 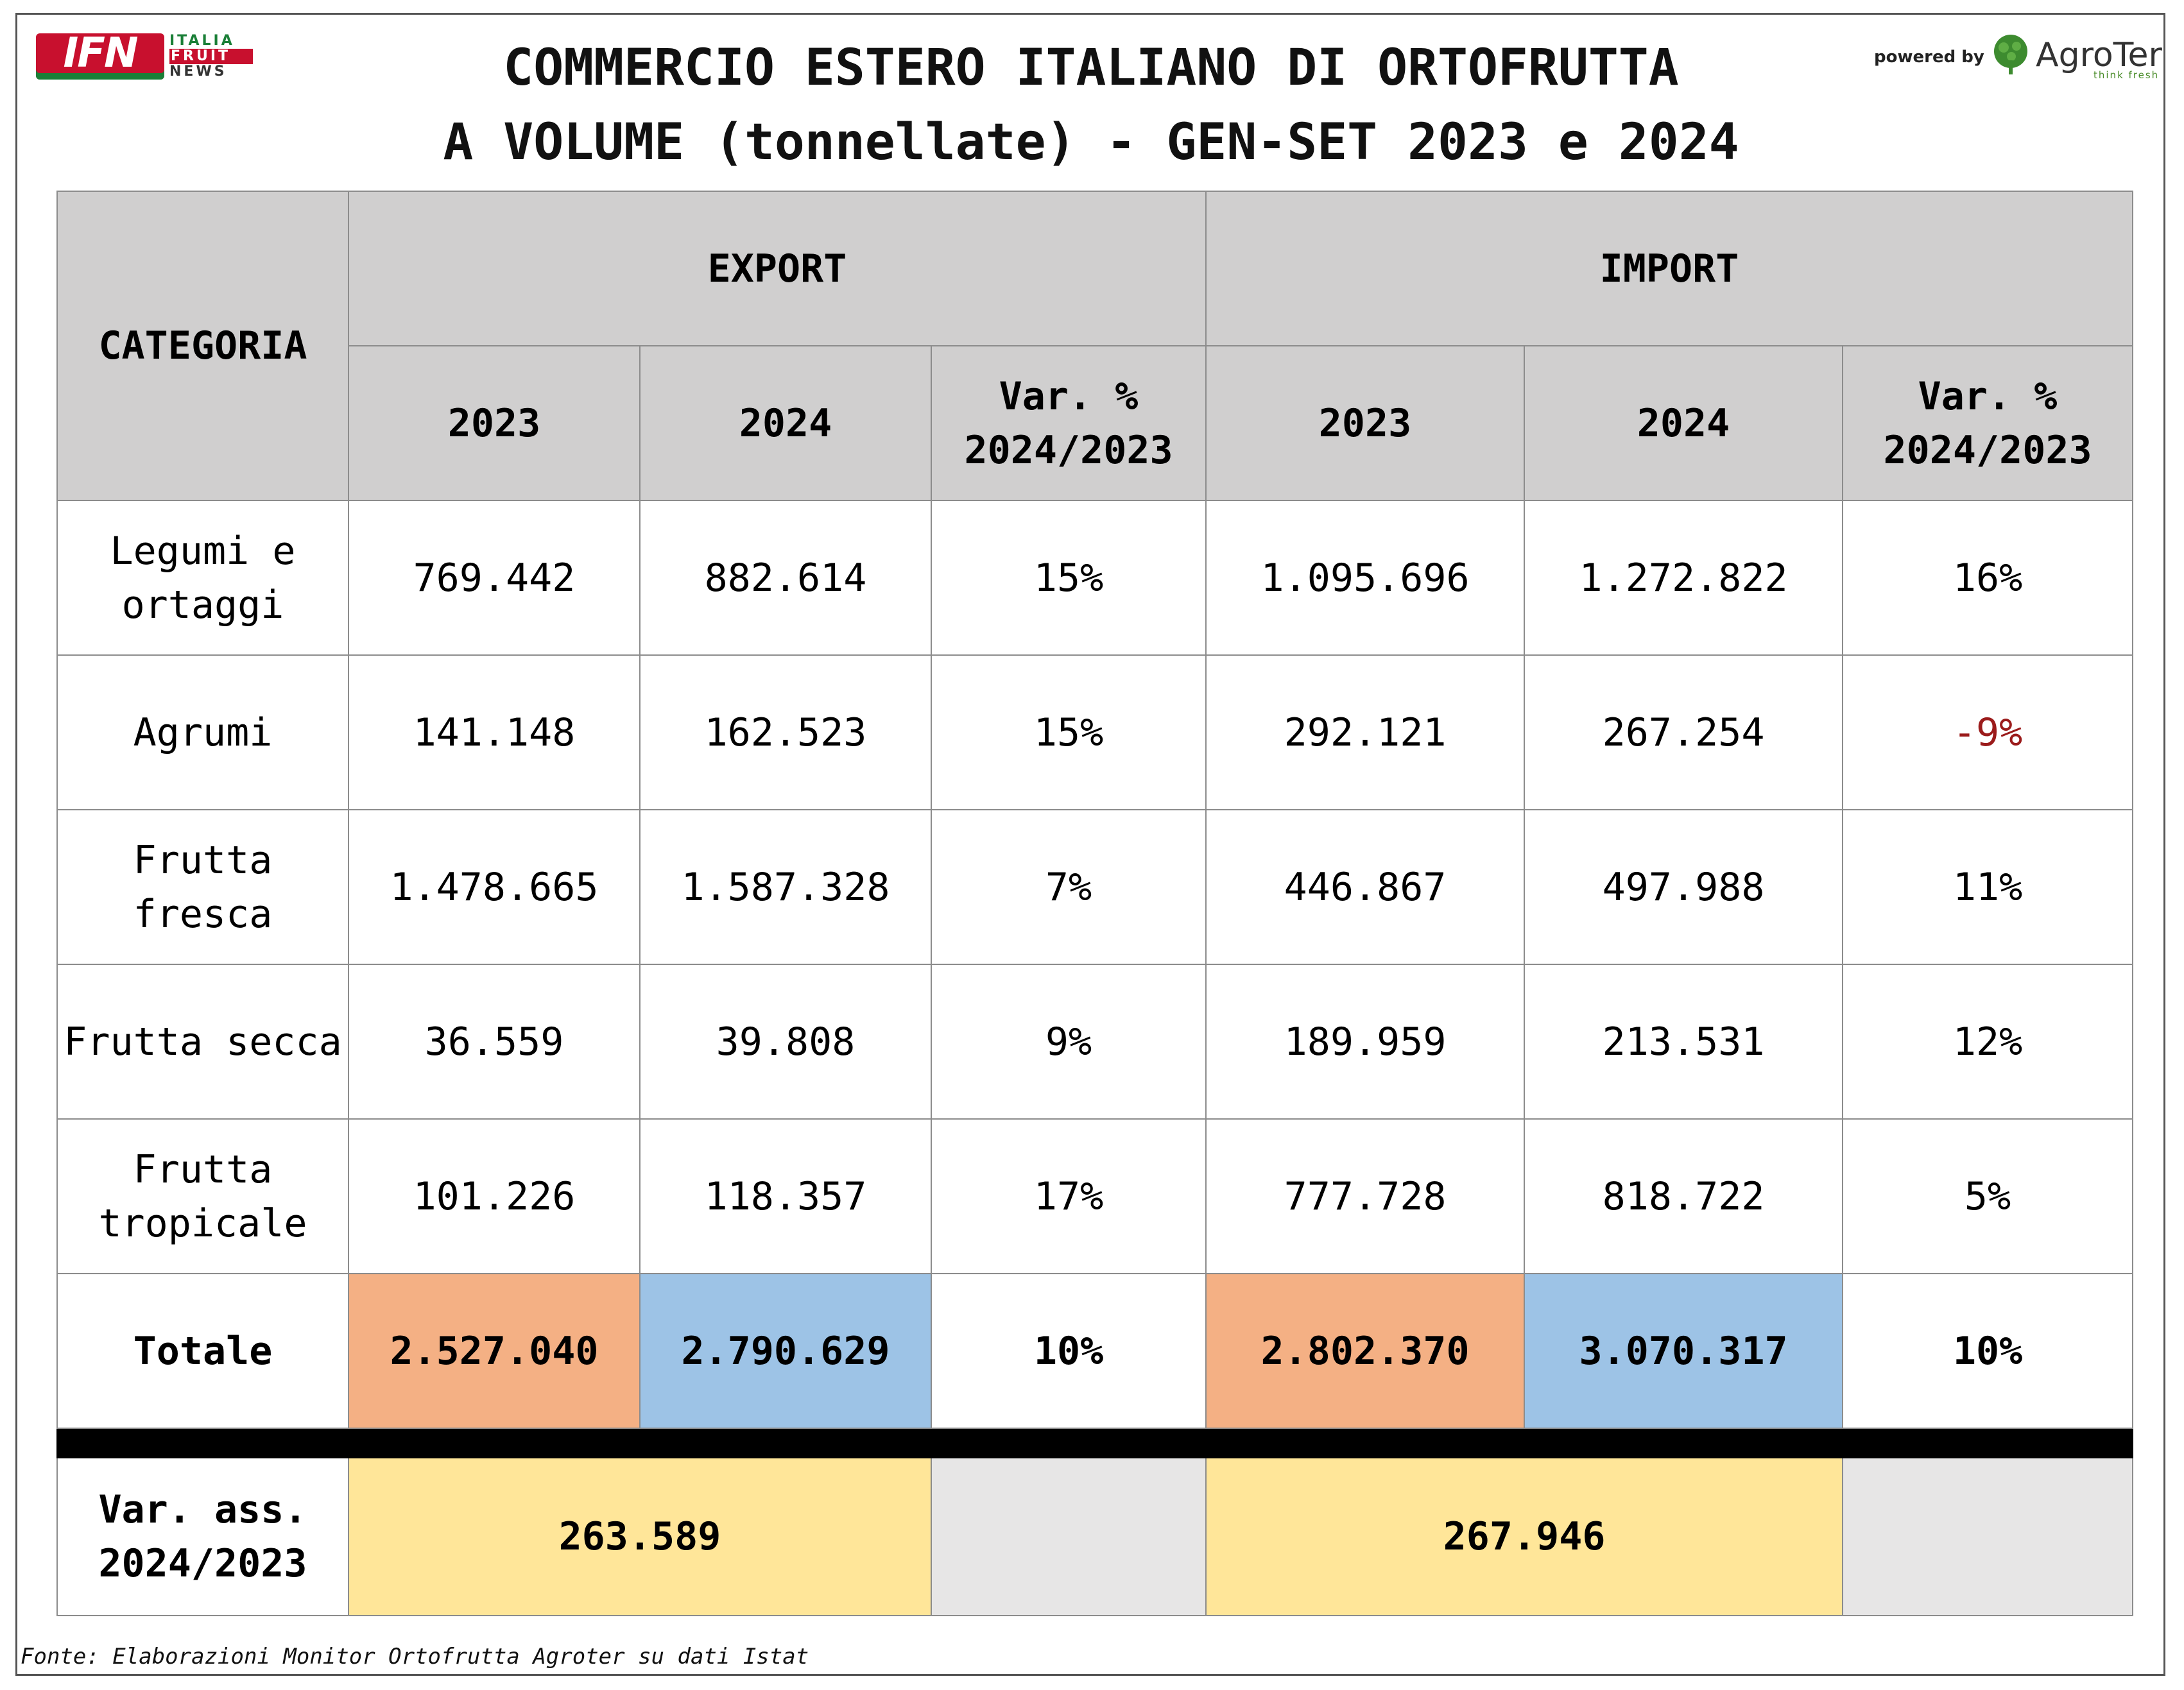 I want to click on category-cell: Frutta fresca, so click(x=203, y=887).